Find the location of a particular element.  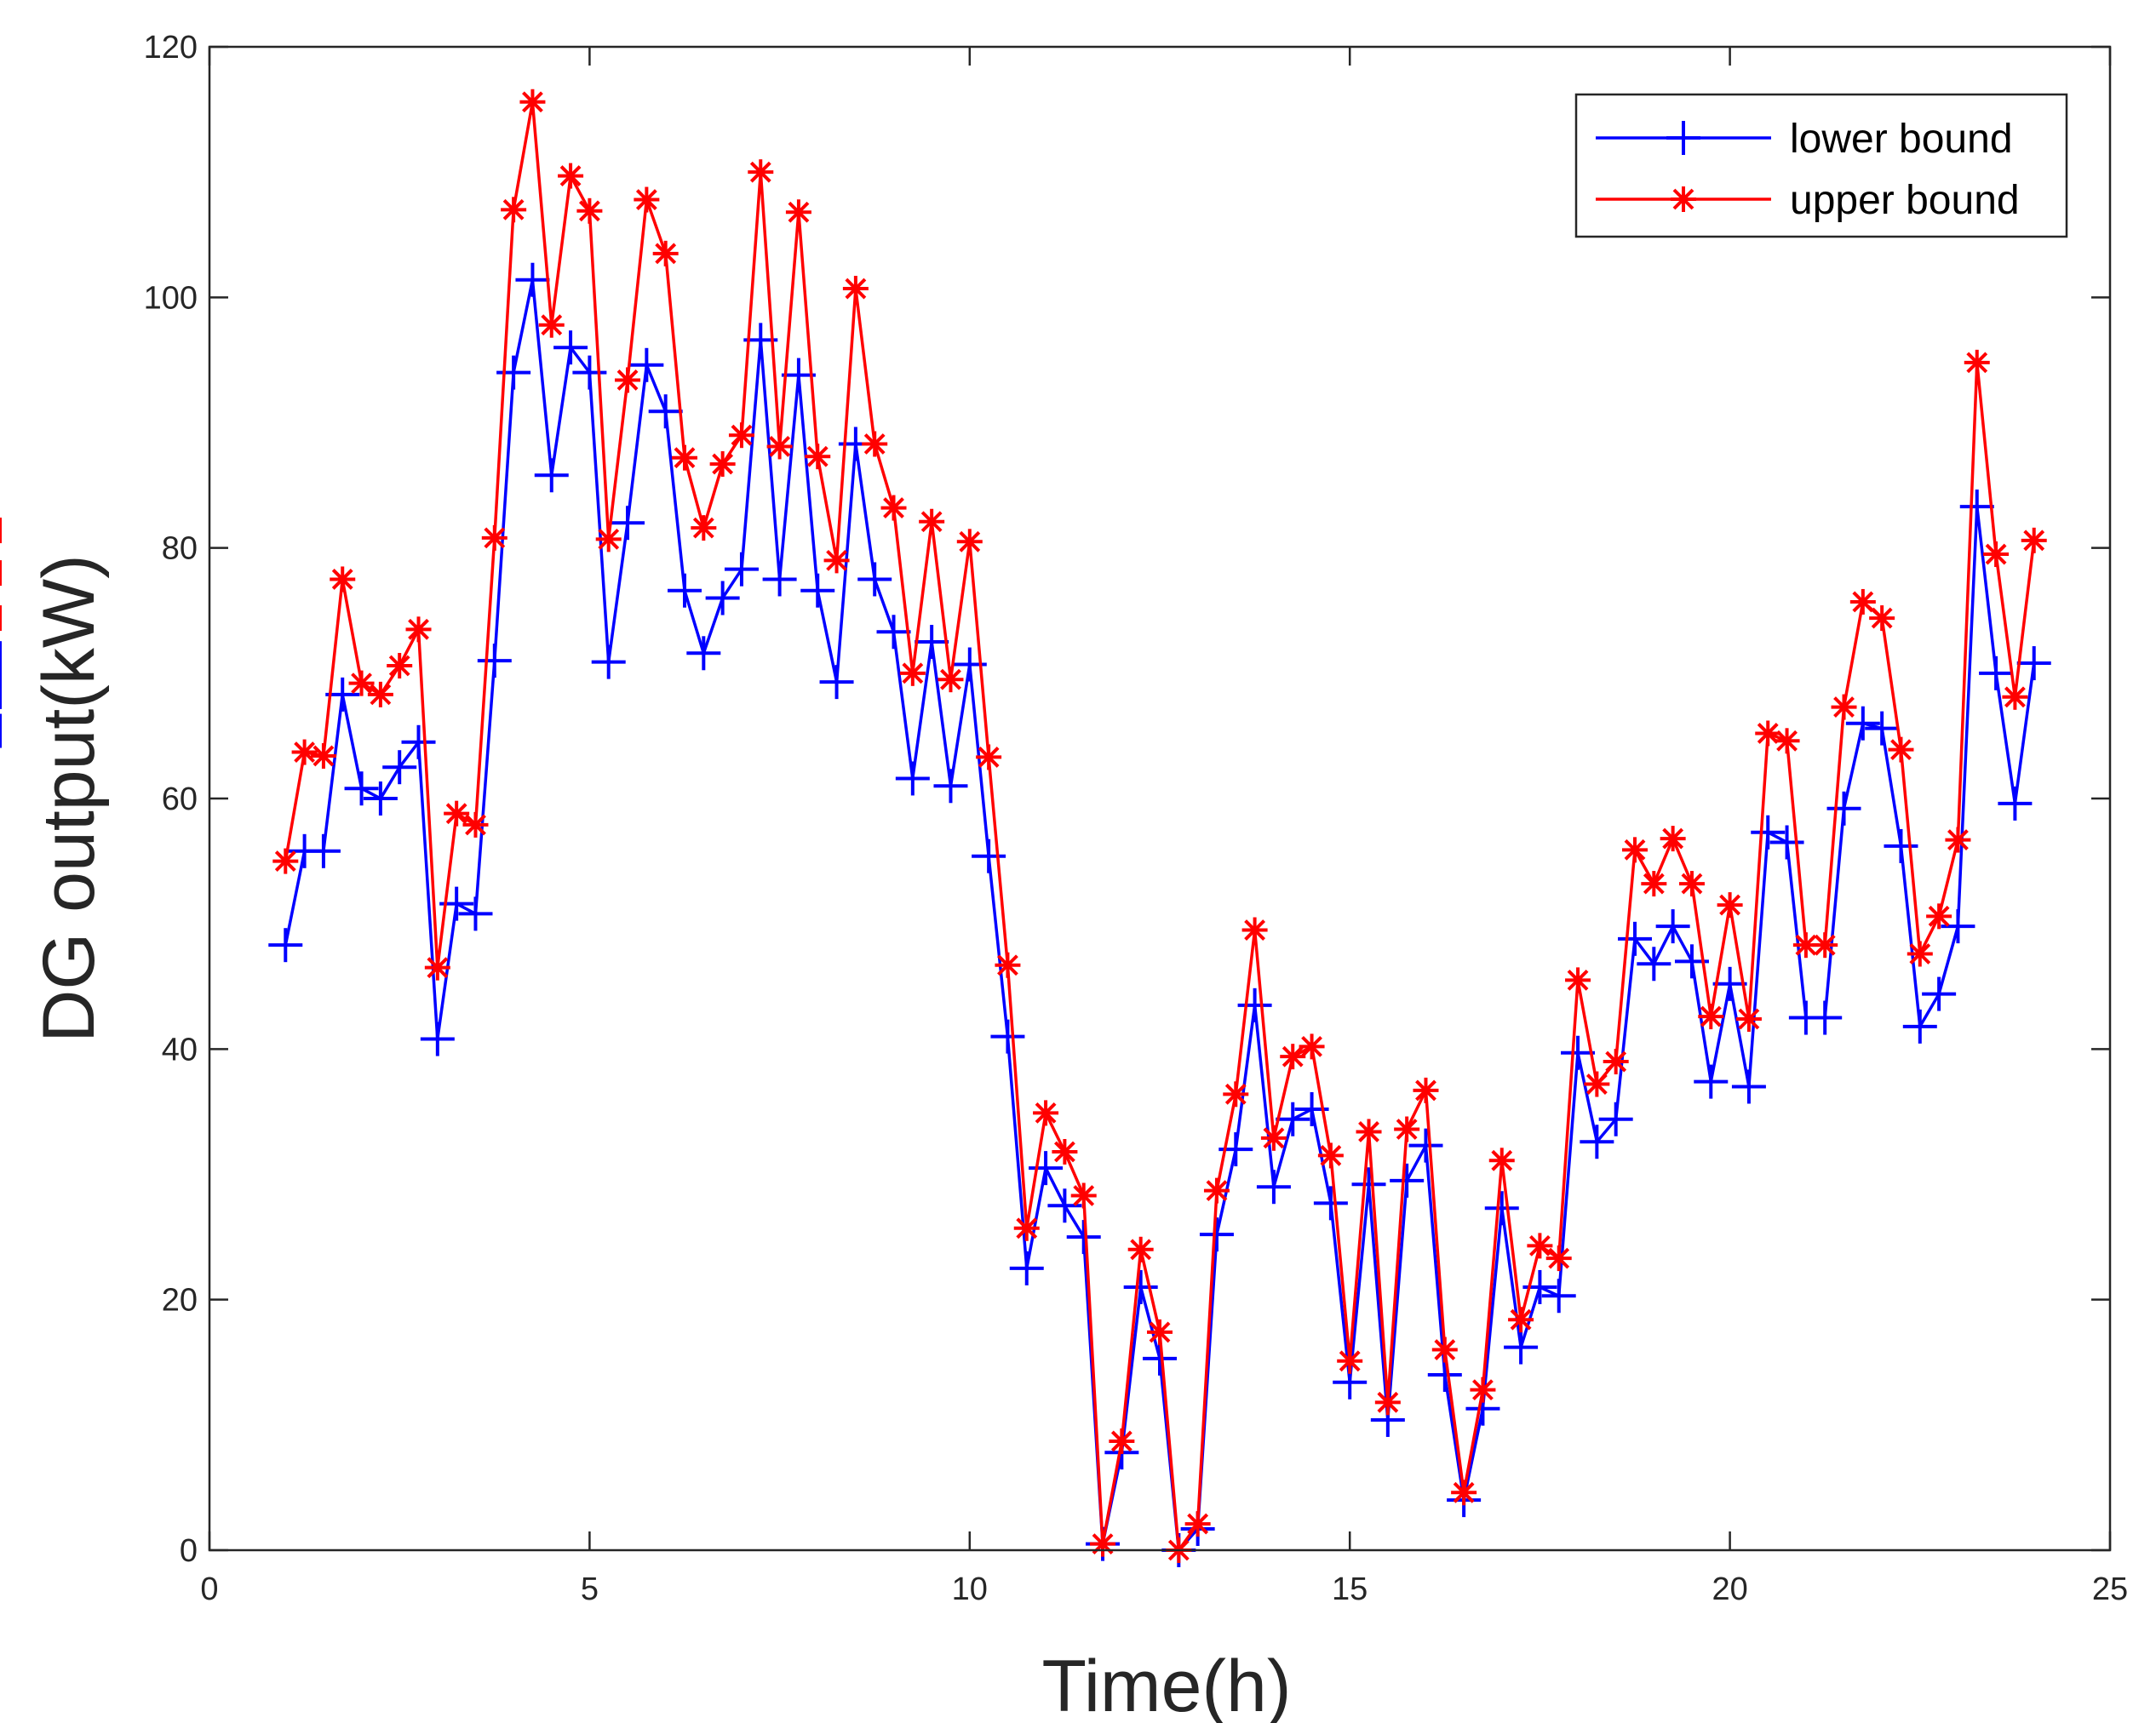

data-point-upper-bound-38-d2 is located at coordinates (1007, 965).